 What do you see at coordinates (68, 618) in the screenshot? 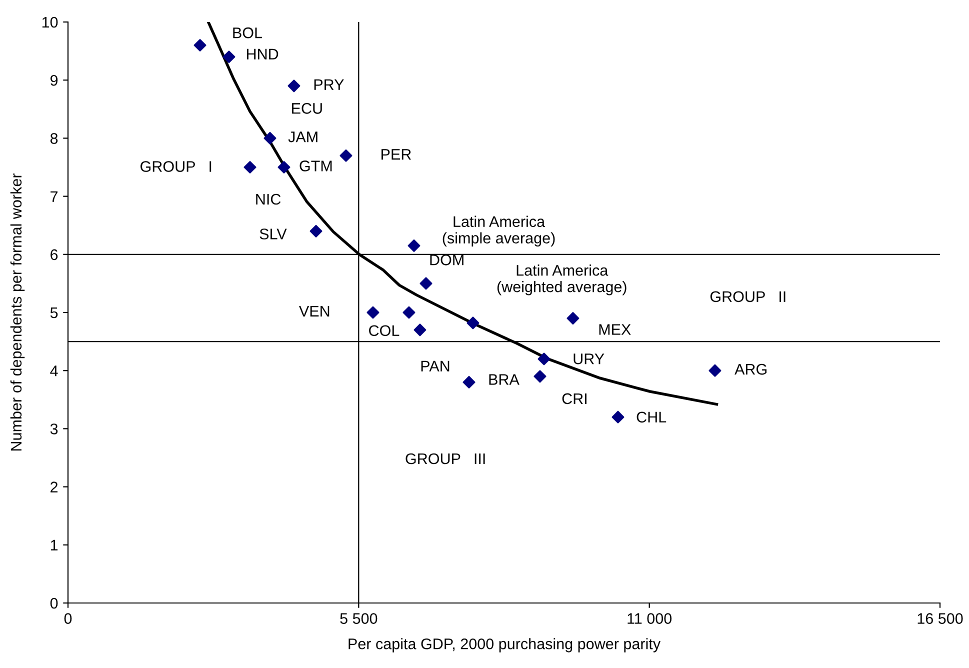
I see `x-tick-label: 0` at bounding box center [68, 618].